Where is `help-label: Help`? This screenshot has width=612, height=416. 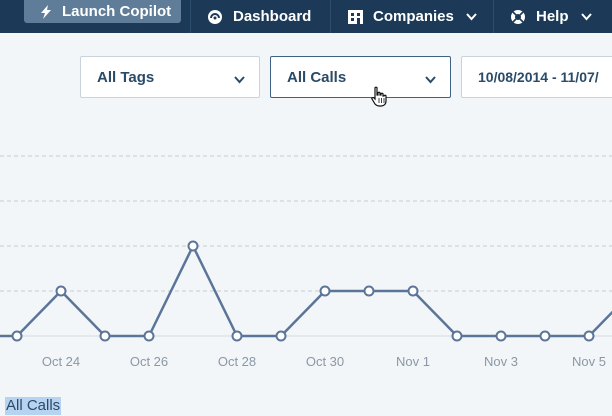 help-label: Help is located at coordinates (552, 16).